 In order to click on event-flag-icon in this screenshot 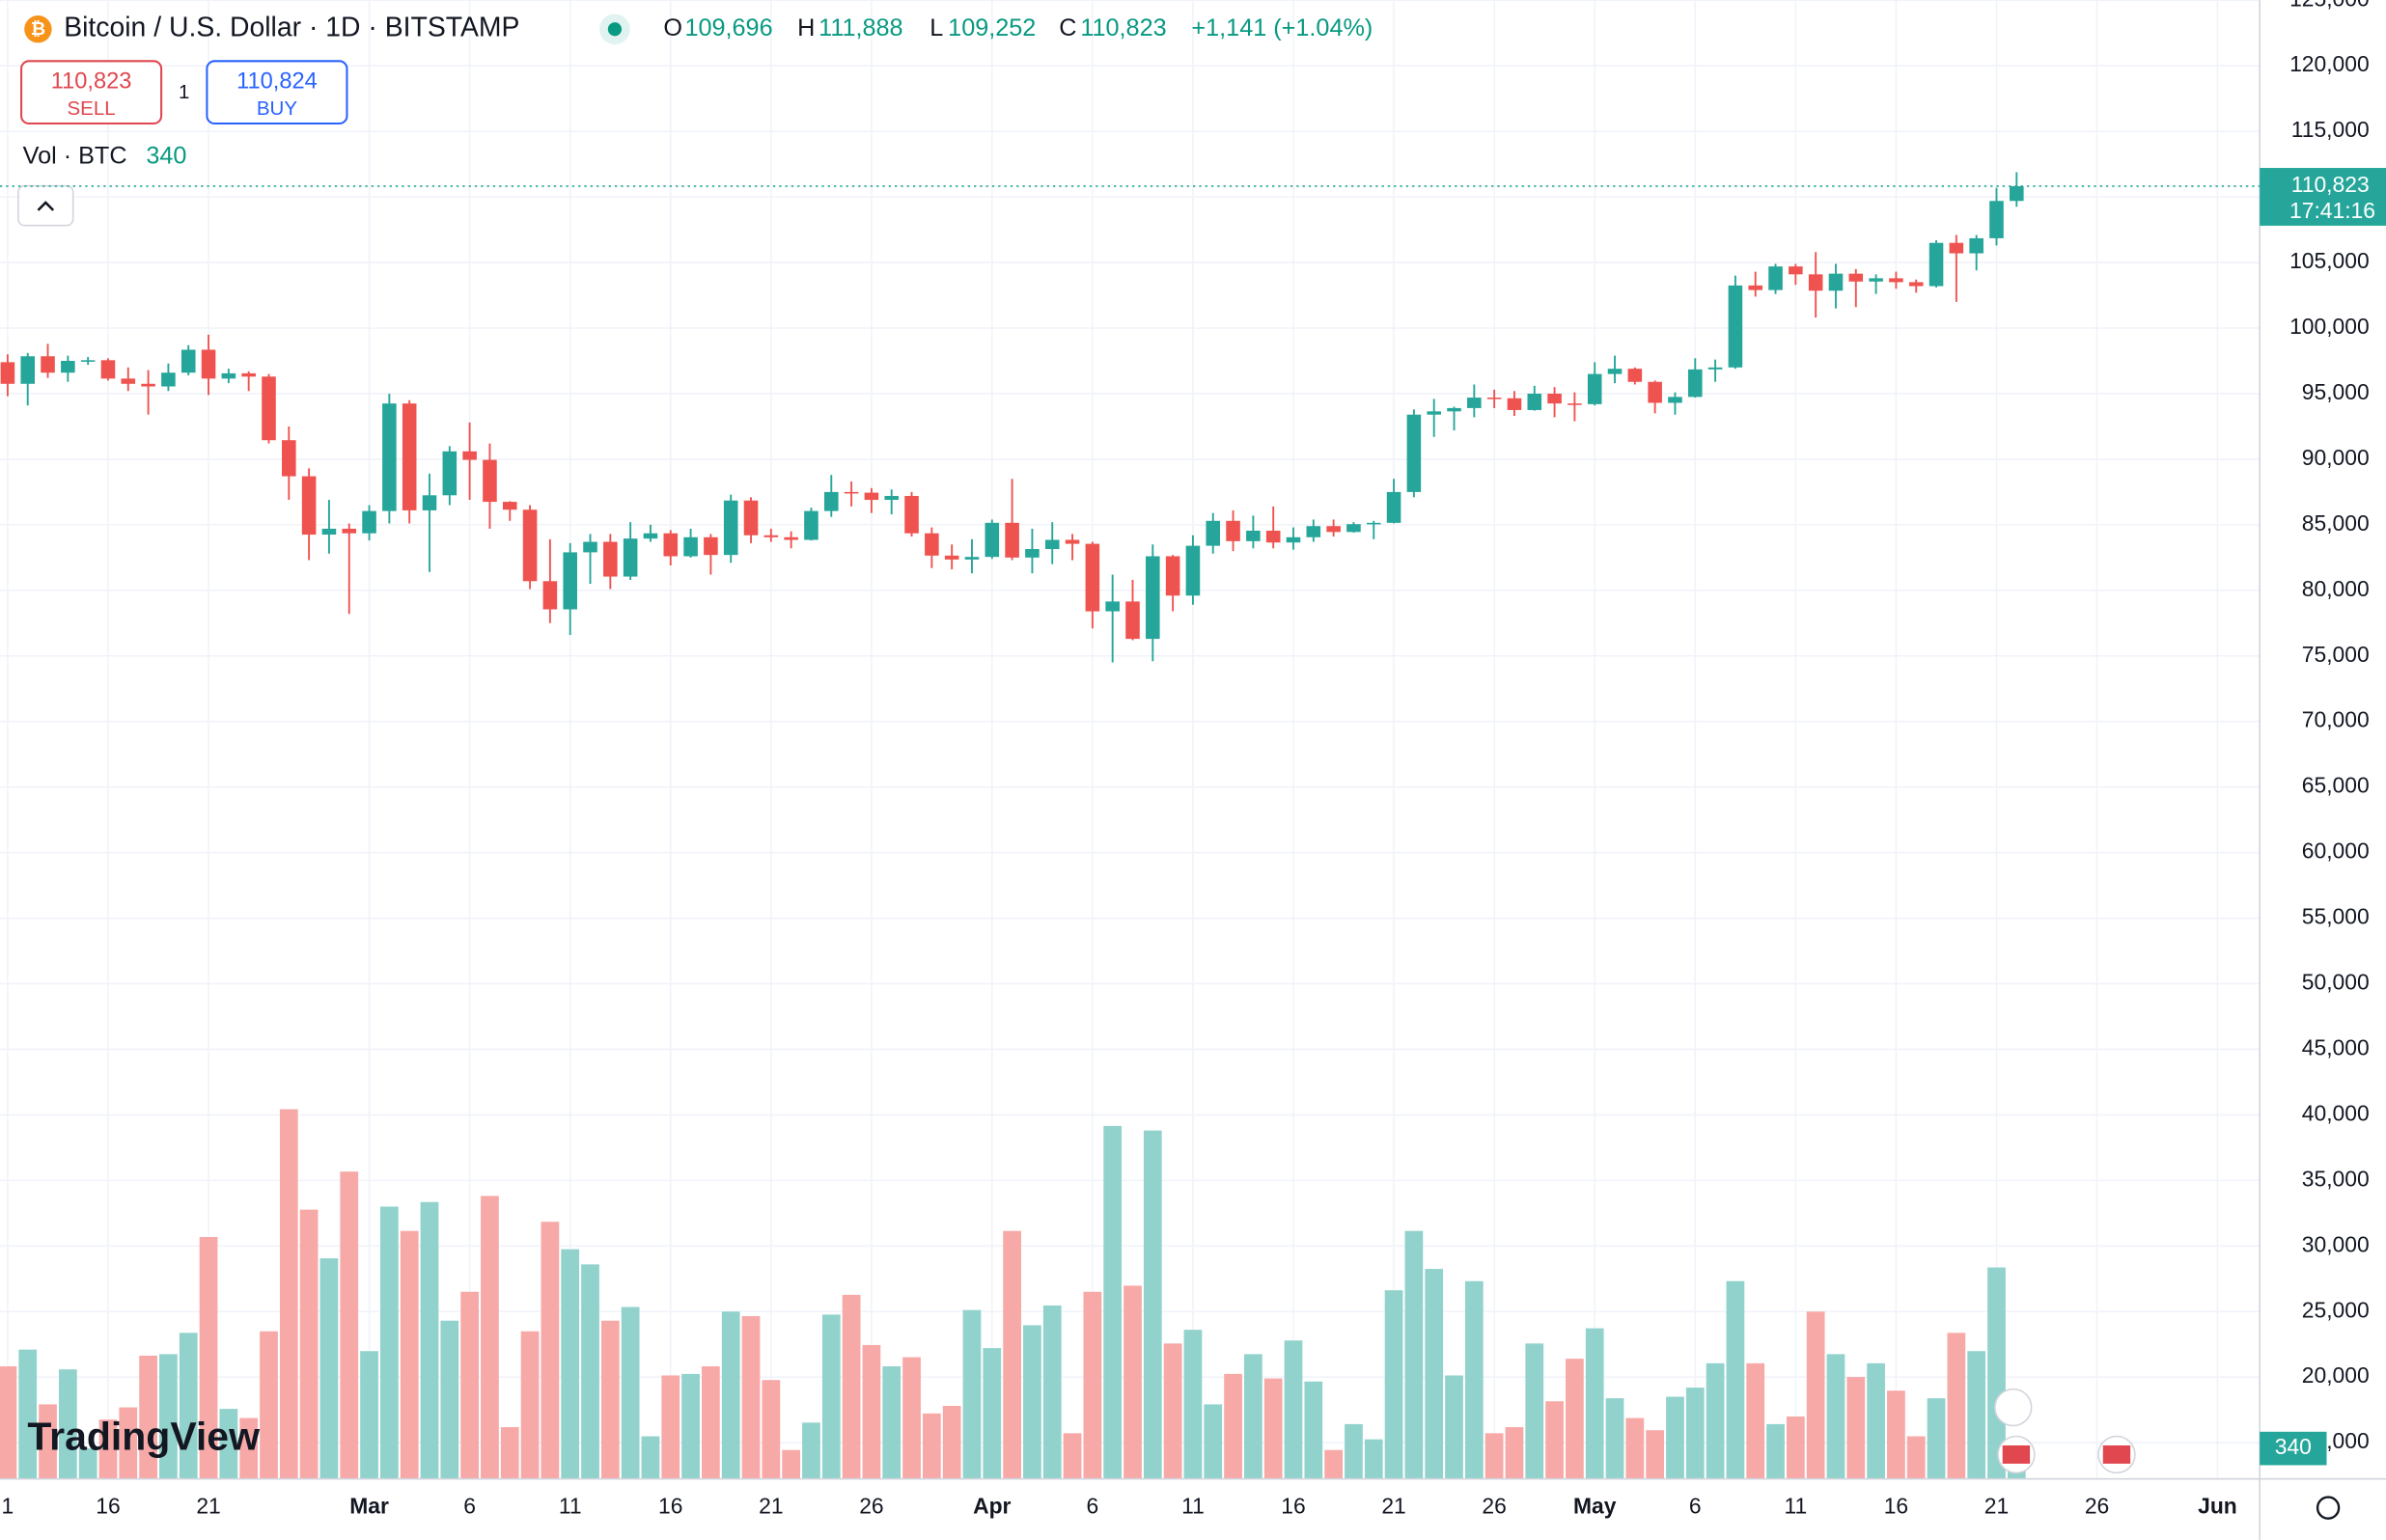, I will do `click(2116, 1454)`.